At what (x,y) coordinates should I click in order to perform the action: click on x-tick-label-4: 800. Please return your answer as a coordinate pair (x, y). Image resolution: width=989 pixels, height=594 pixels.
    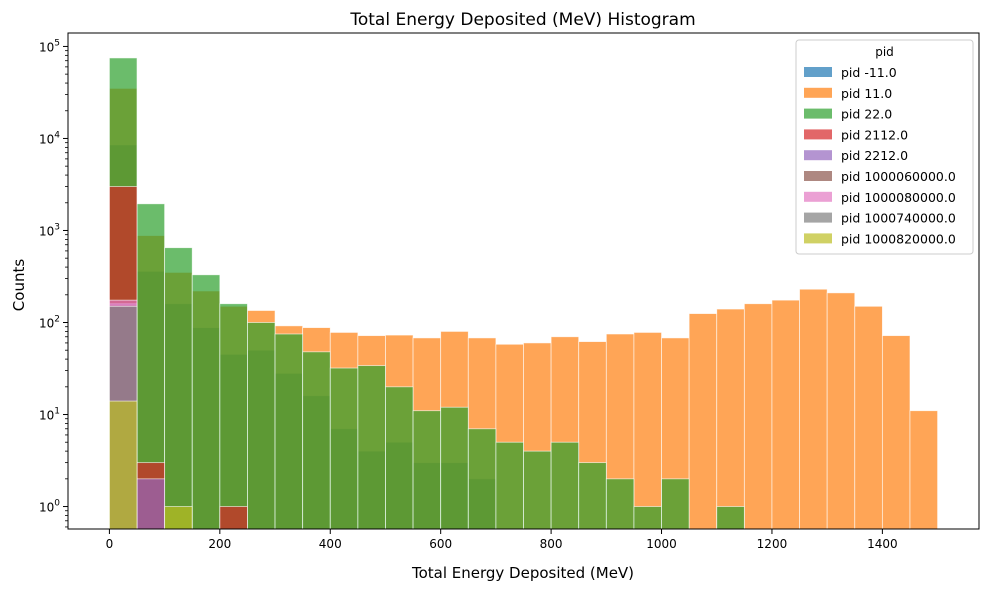
    Looking at the image, I should click on (551, 544).